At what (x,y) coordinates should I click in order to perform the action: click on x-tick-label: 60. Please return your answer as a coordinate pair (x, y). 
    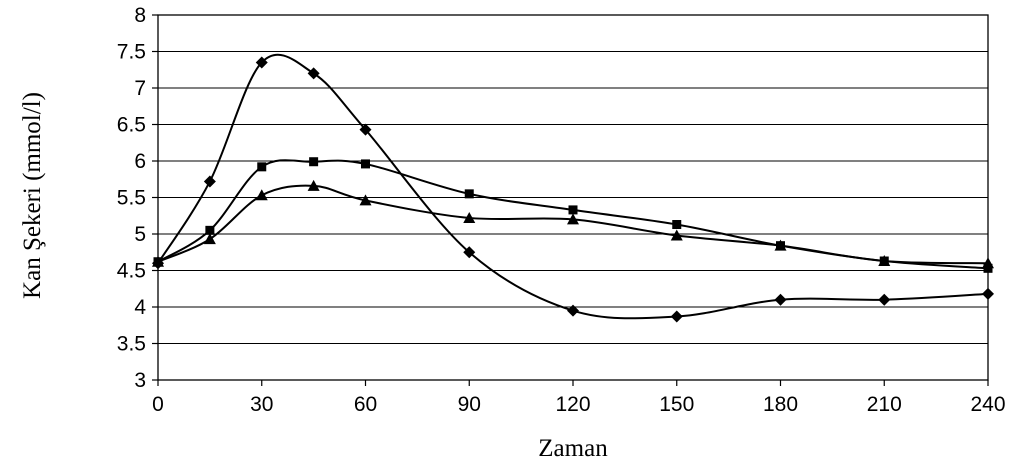
    Looking at the image, I should click on (365, 404).